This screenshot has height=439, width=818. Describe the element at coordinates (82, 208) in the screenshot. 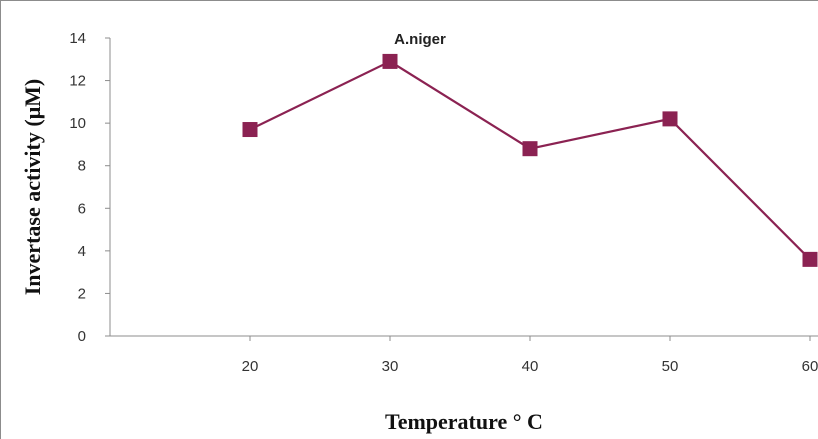

I see `y-tick-label: 6` at that location.